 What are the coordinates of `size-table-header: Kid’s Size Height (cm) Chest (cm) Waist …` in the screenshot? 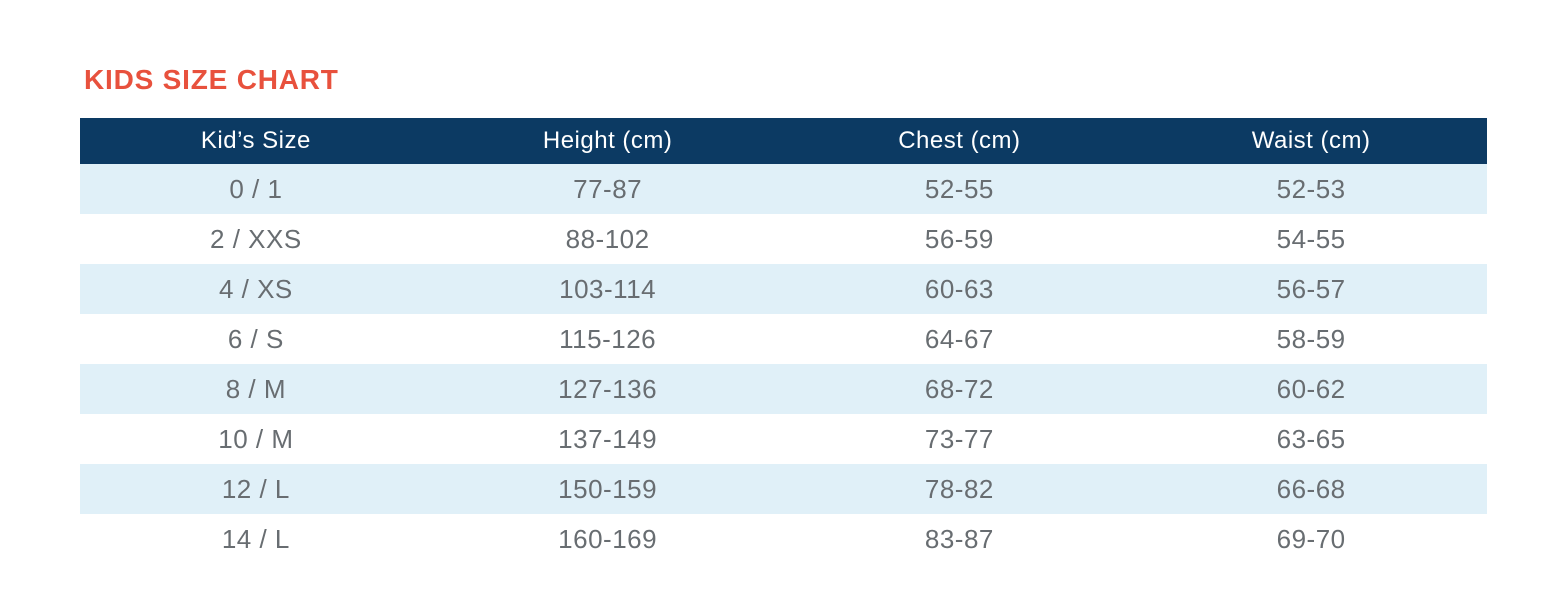 It's located at (783, 141).